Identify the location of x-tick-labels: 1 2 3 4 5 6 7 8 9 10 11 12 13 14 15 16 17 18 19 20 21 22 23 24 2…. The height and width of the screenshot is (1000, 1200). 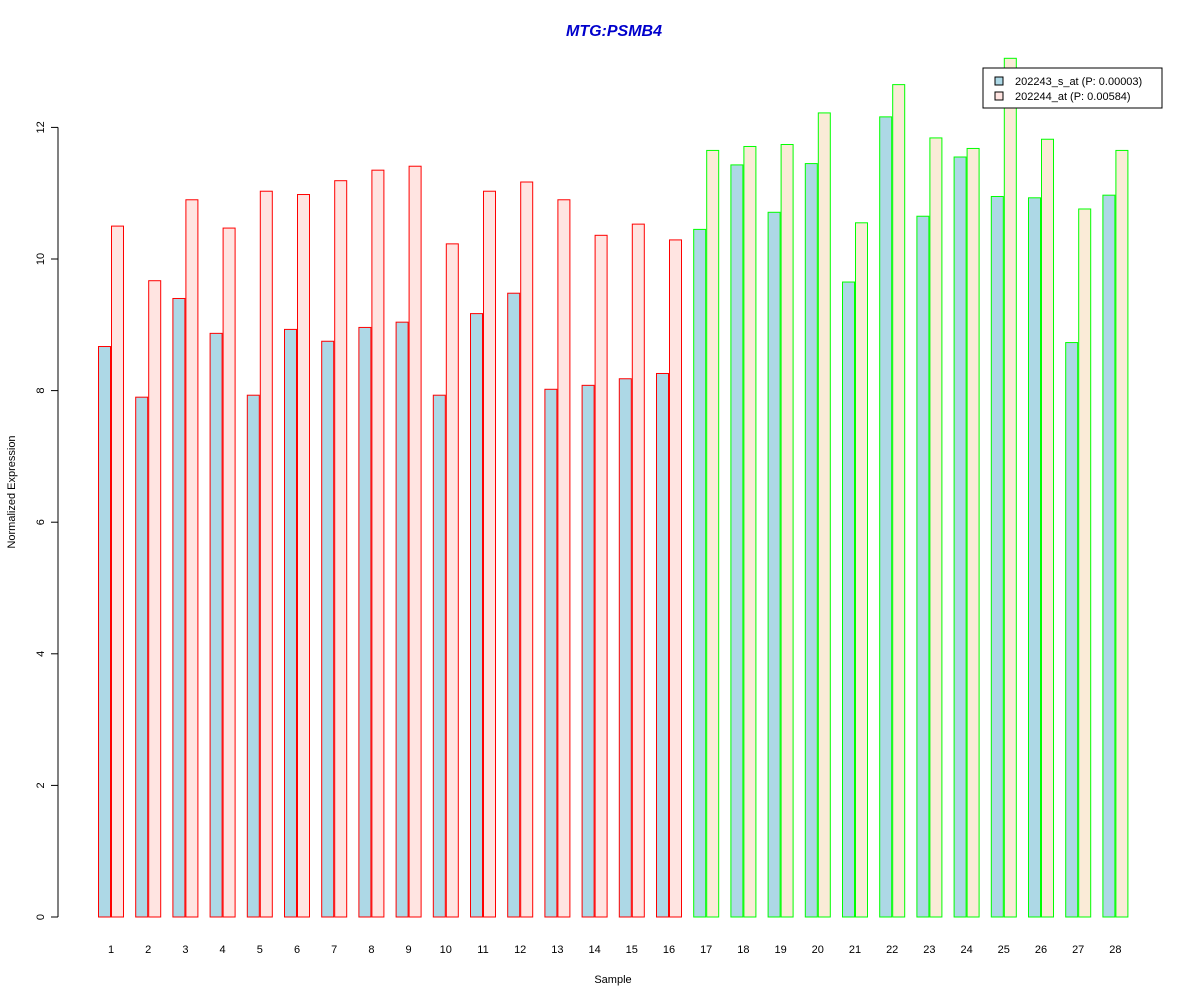
(615, 950).